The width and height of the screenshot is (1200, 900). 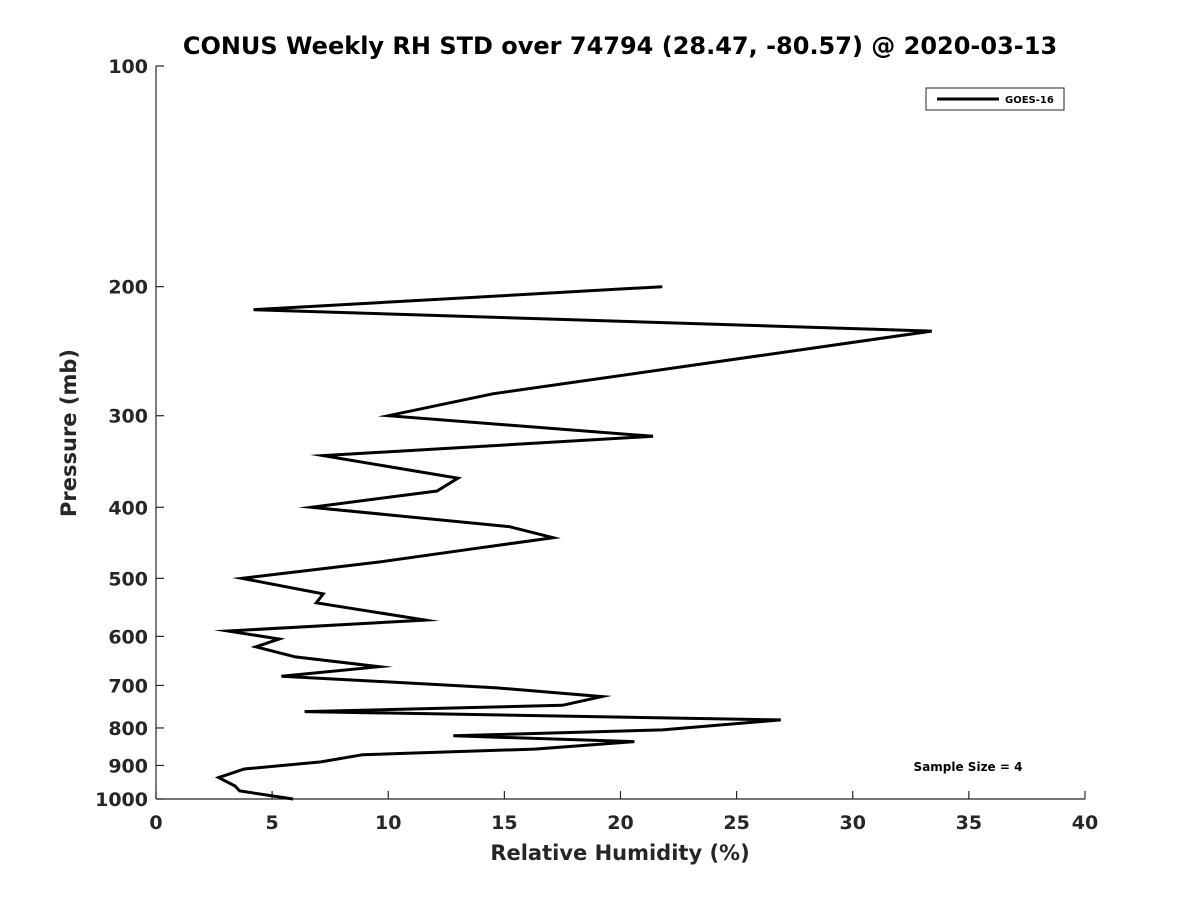 What do you see at coordinates (128, 288) in the screenshot?
I see `y-tick-label-200: 200` at bounding box center [128, 288].